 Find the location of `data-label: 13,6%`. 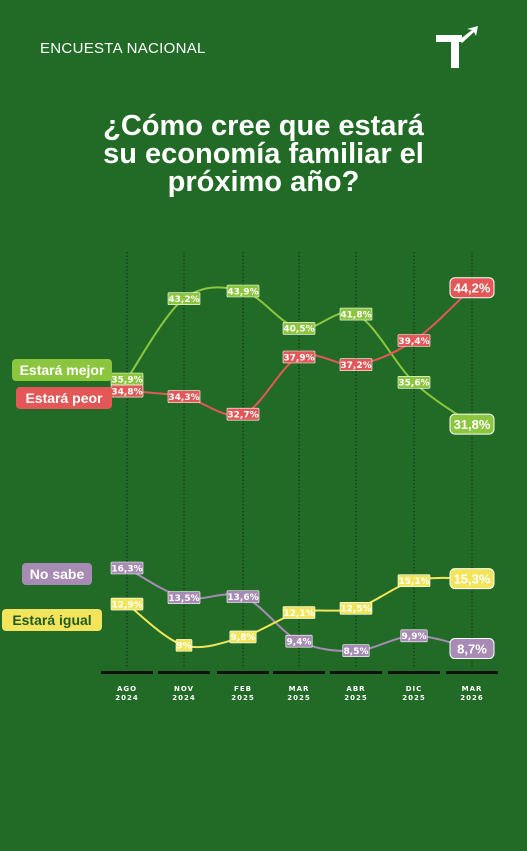

data-label: 13,6% is located at coordinates (243, 596).